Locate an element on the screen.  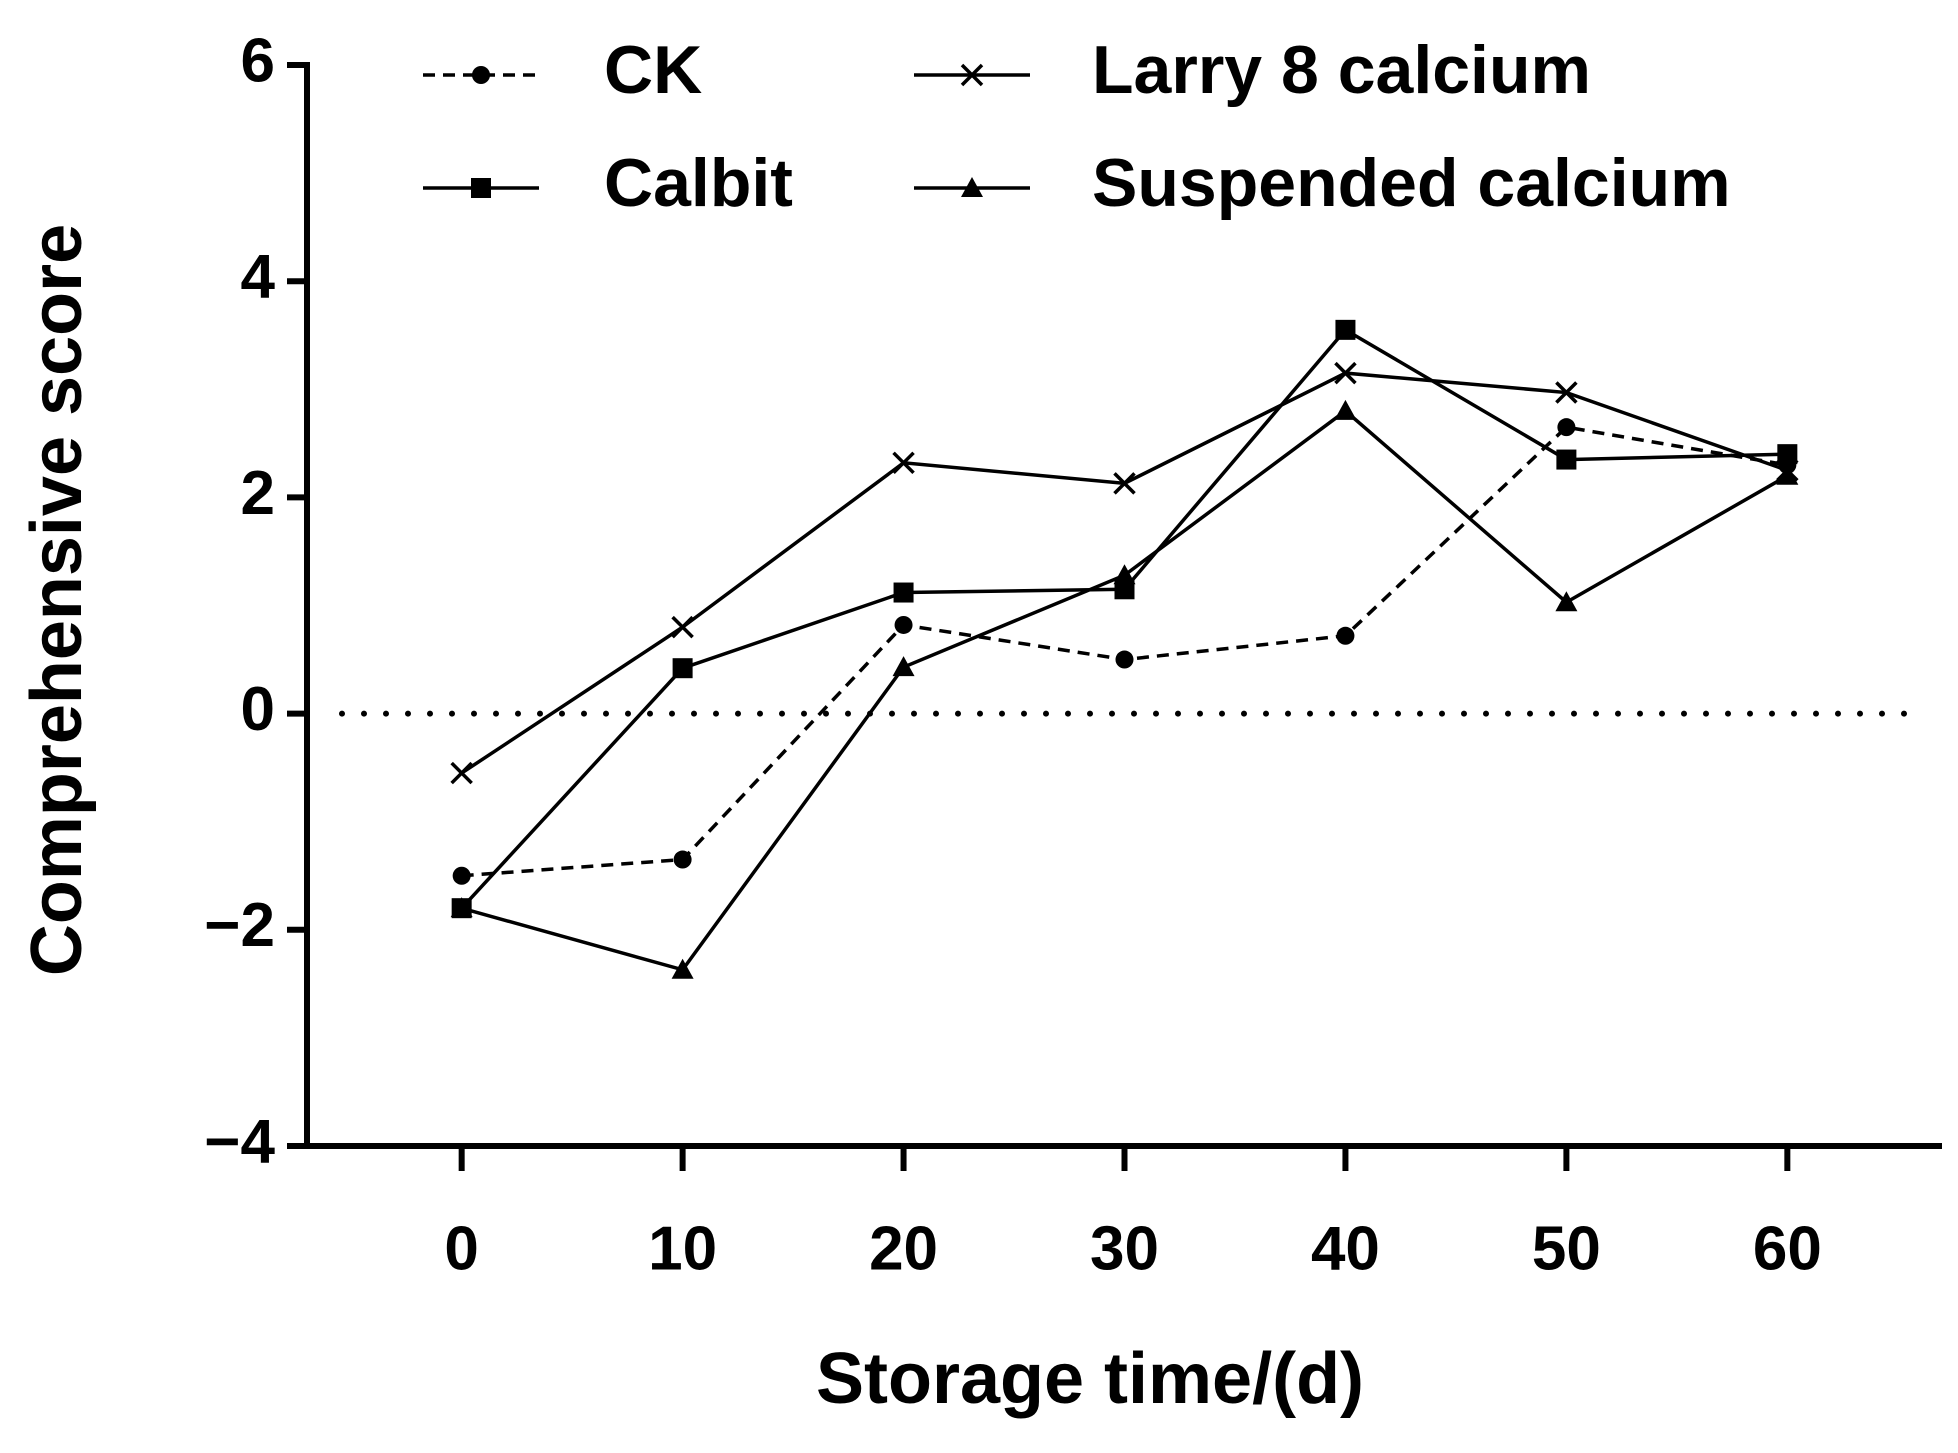
x-tick-label: 60 is located at coordinates (1787, 1248).